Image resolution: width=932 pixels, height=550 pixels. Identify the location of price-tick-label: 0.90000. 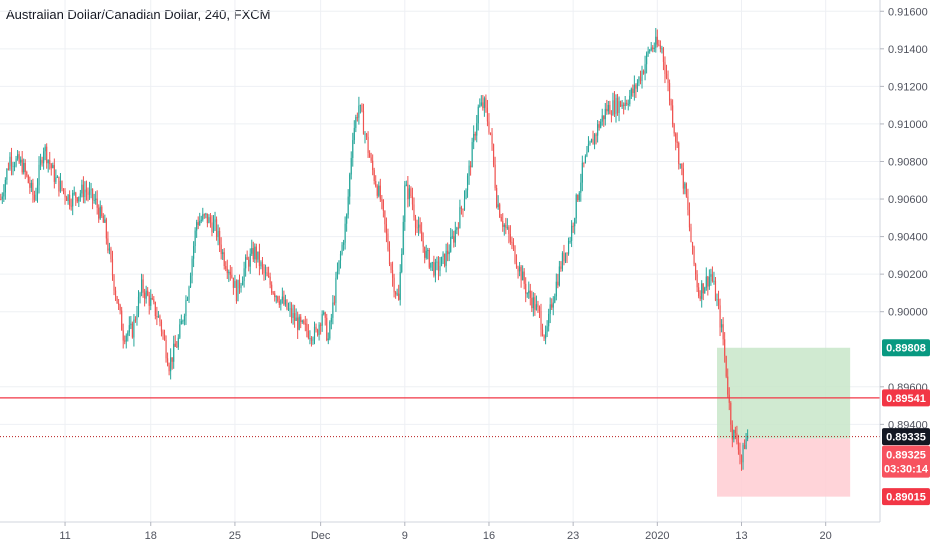
(908, 313).